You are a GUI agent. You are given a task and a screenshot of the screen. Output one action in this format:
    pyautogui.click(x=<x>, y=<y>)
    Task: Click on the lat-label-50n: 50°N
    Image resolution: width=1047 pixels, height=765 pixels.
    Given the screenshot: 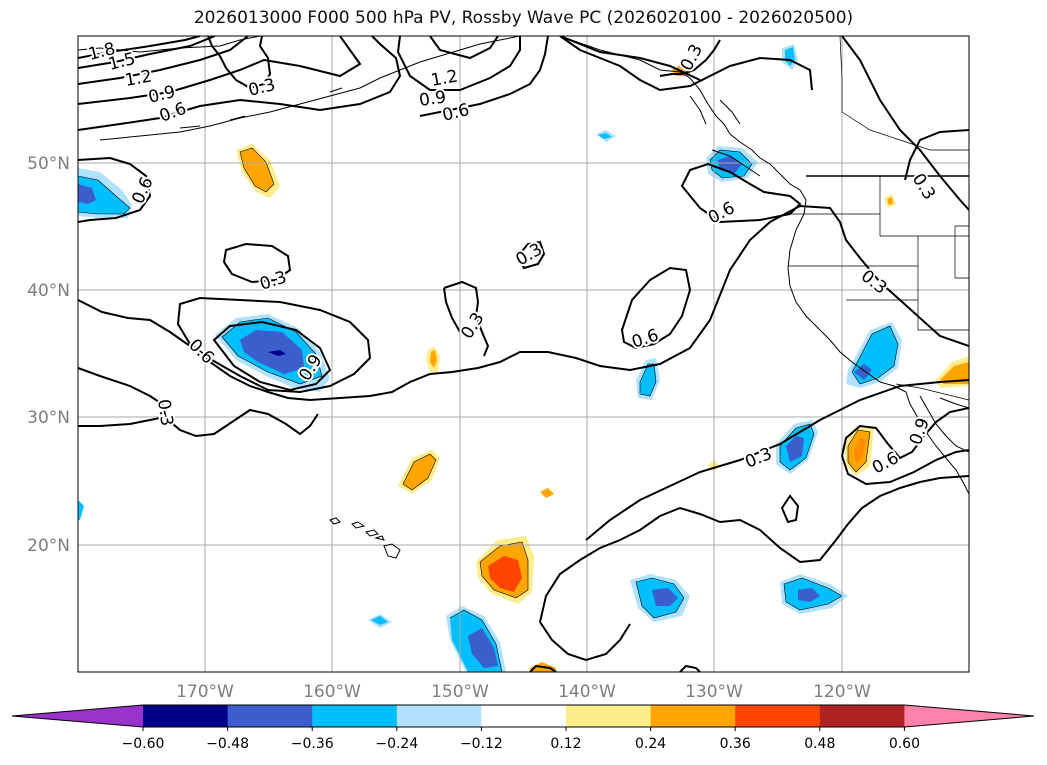 What is the action you would take?
    pyautogui.click(x=48, y=164)
    